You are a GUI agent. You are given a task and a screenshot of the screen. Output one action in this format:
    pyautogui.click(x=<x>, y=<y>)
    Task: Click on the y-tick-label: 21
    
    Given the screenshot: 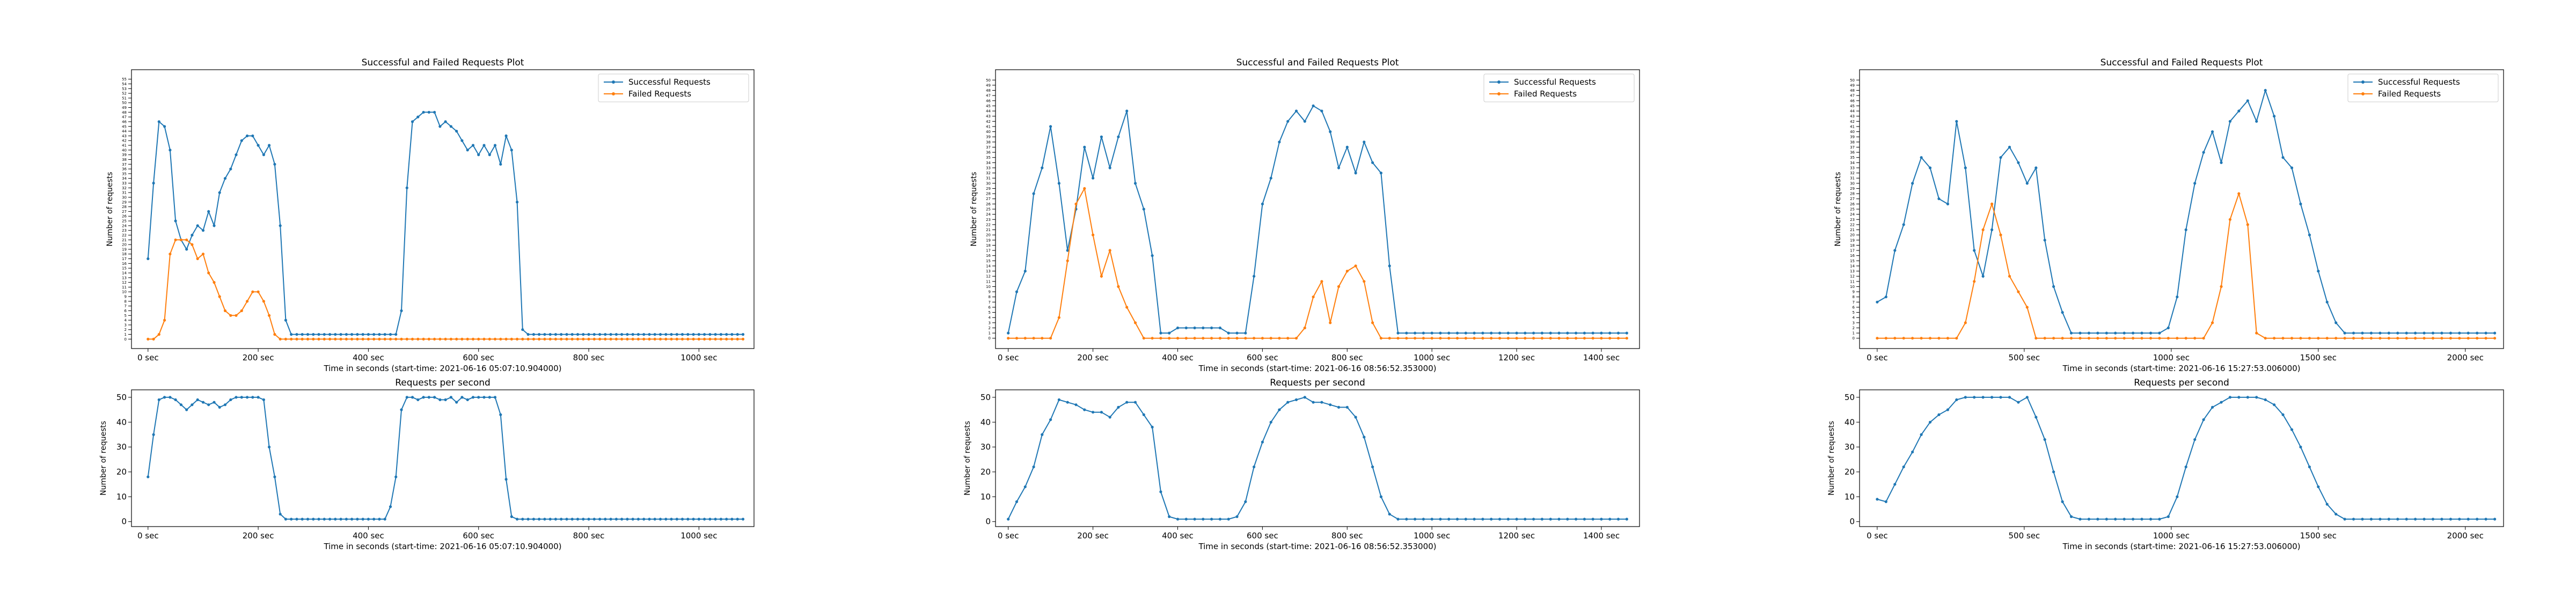 What is the action you would take?
    pyautogui.click(x=988, y=230)
    